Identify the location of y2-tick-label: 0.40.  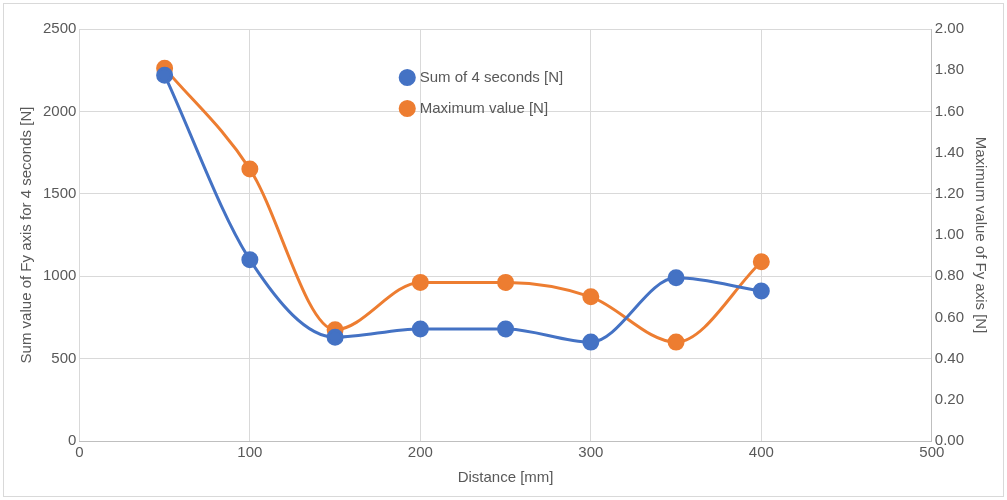
(949, 357).